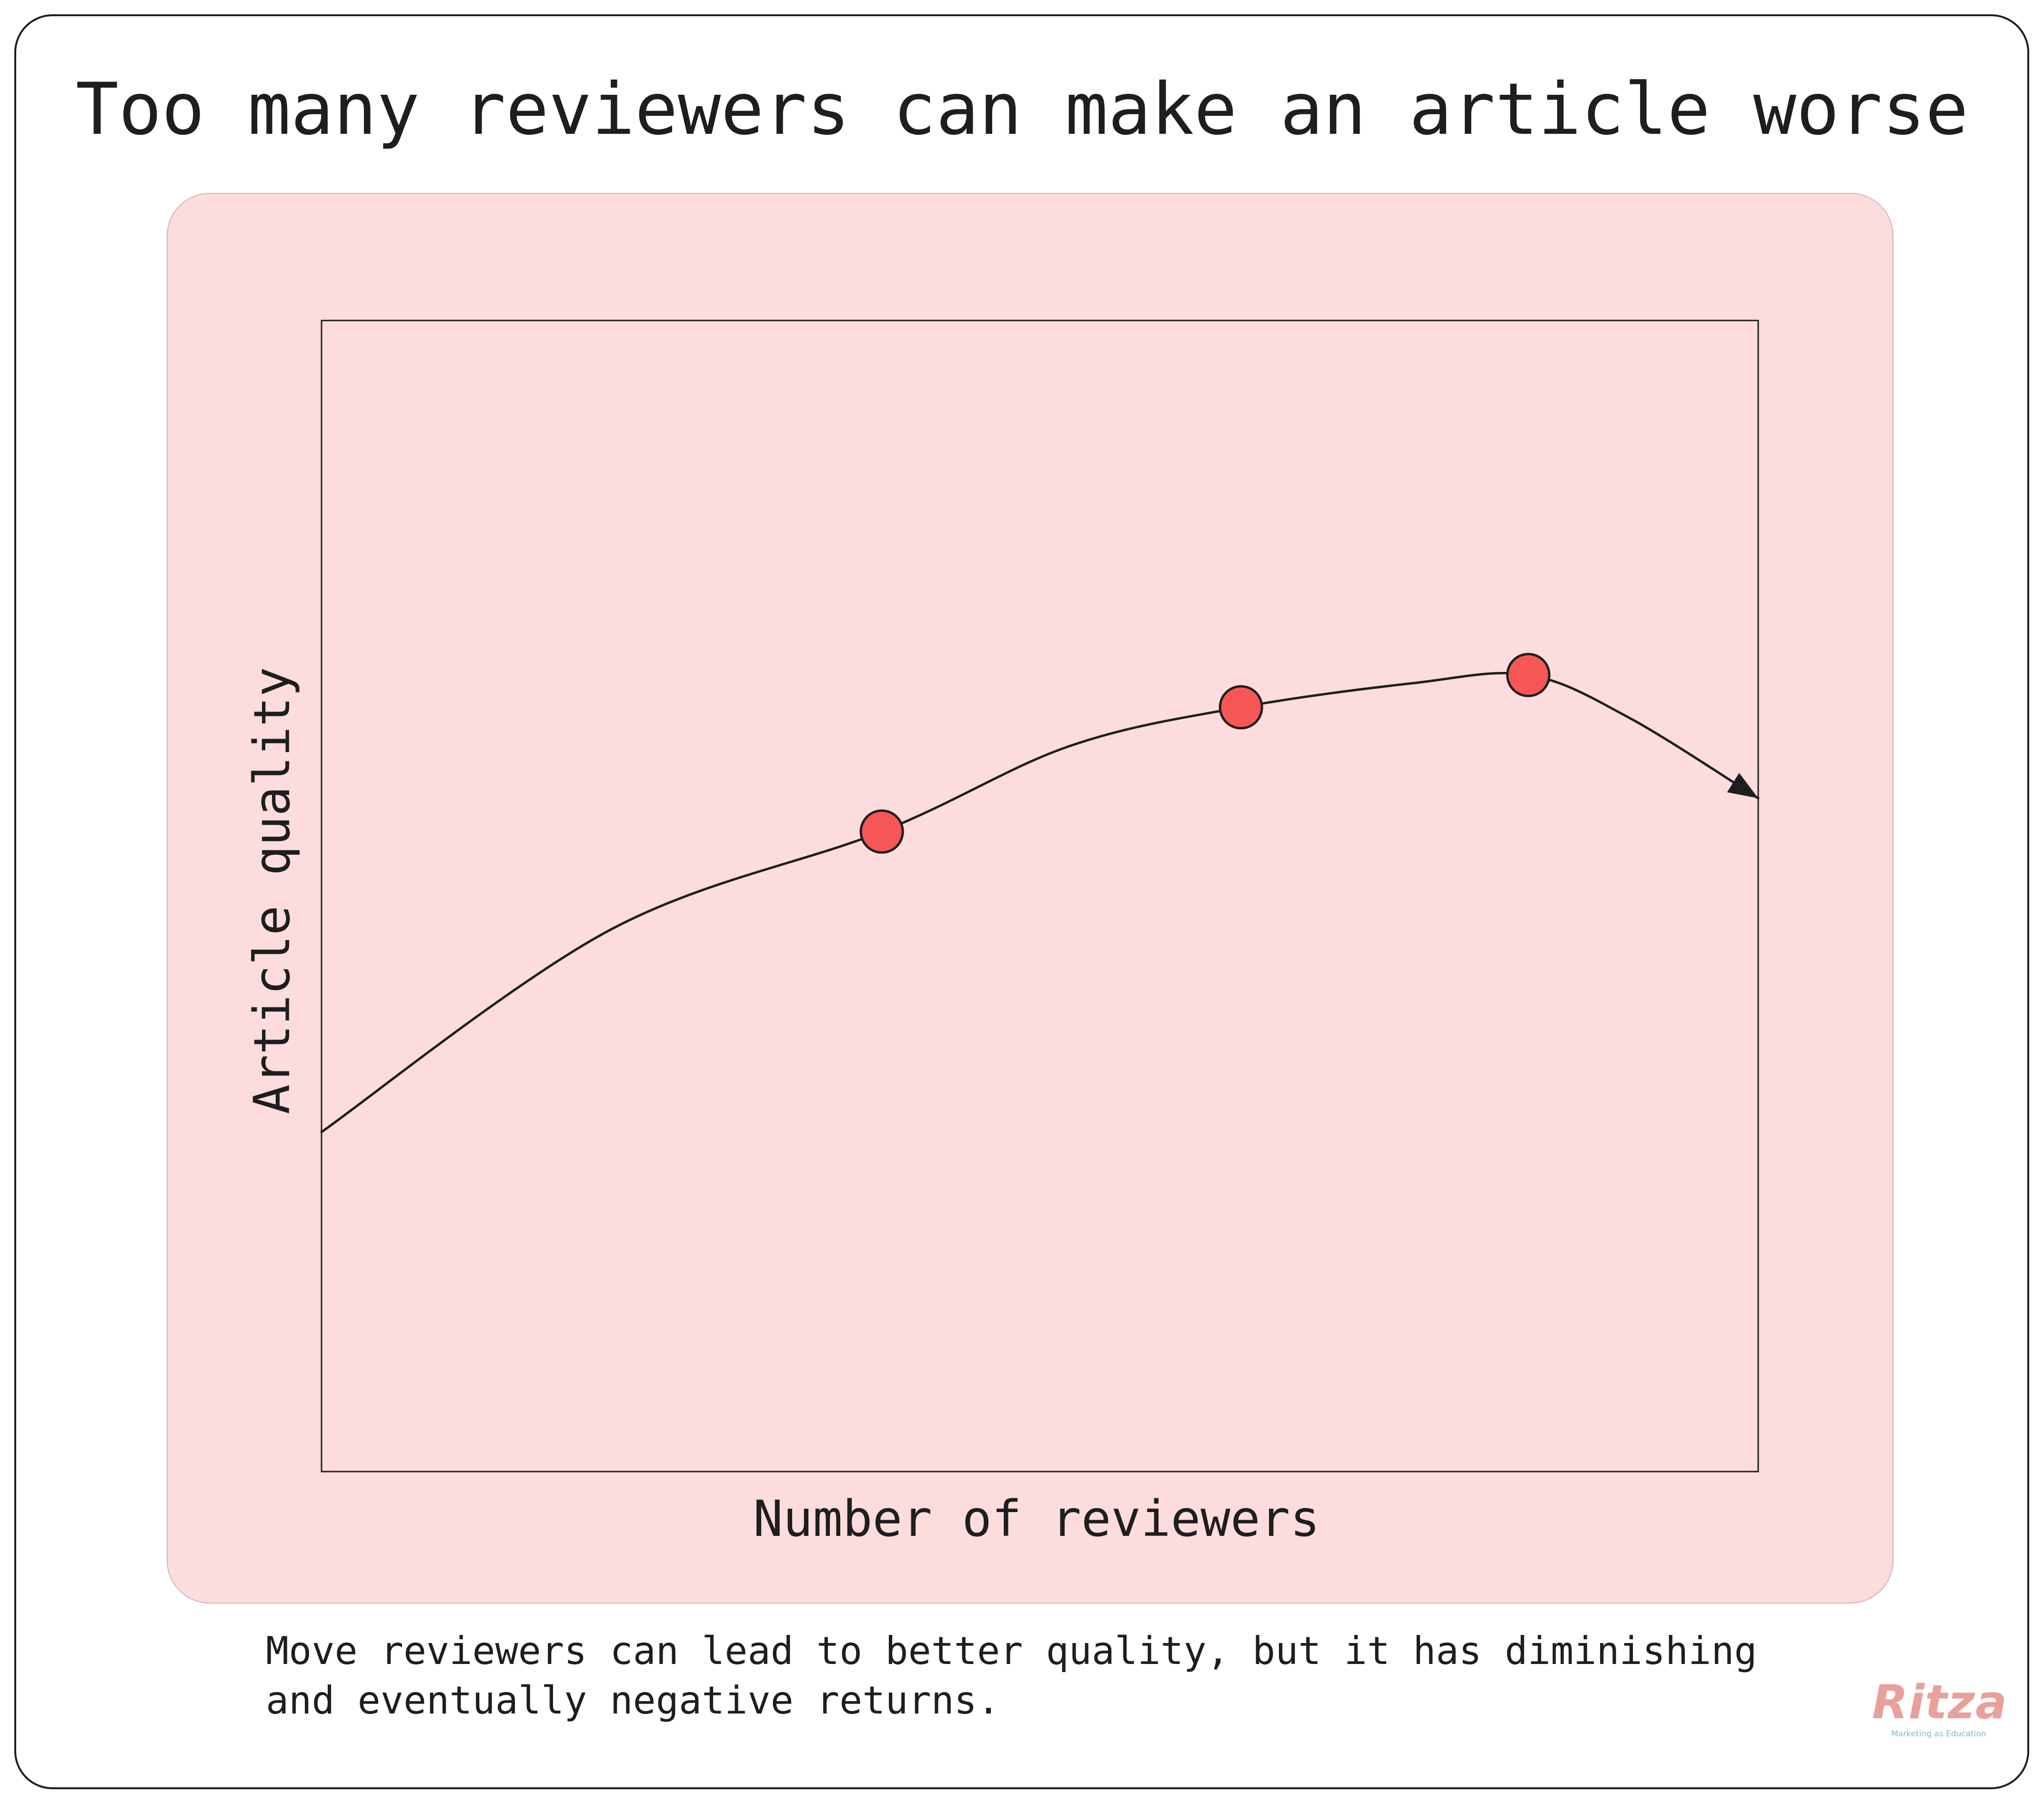  Describe the element at coordinates (1036, 1519) in the screenshot. I see `x-axis-label: Number of reviewers` at that location.